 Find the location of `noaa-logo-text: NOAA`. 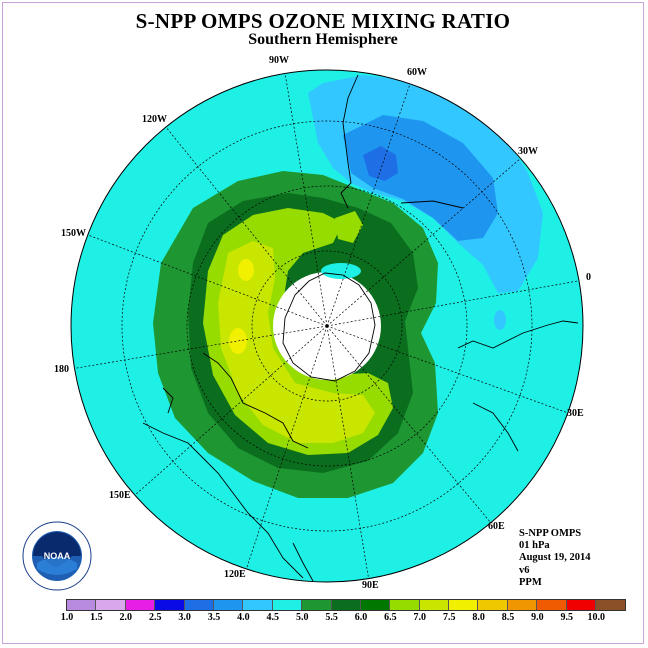

noaa-logo-text: NOAA is located at coordinates (57, 556).